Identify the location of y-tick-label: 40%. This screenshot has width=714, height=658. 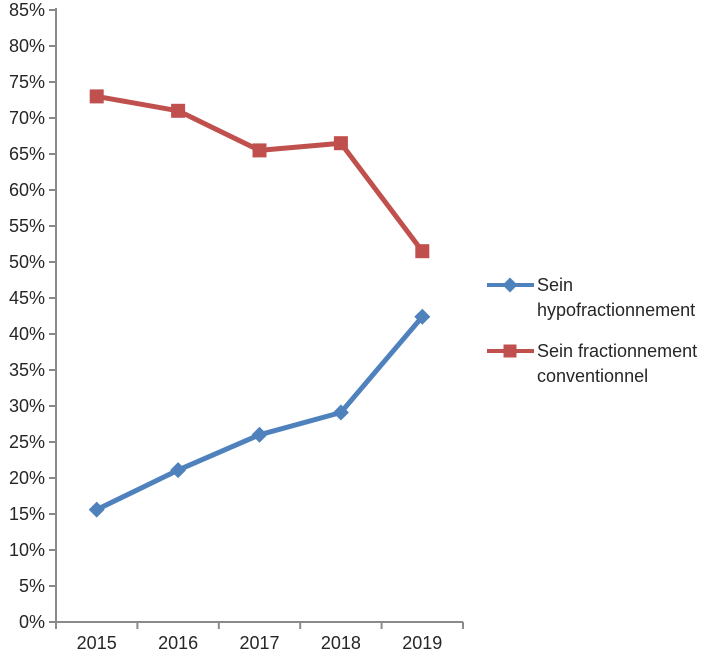
(27, 334).